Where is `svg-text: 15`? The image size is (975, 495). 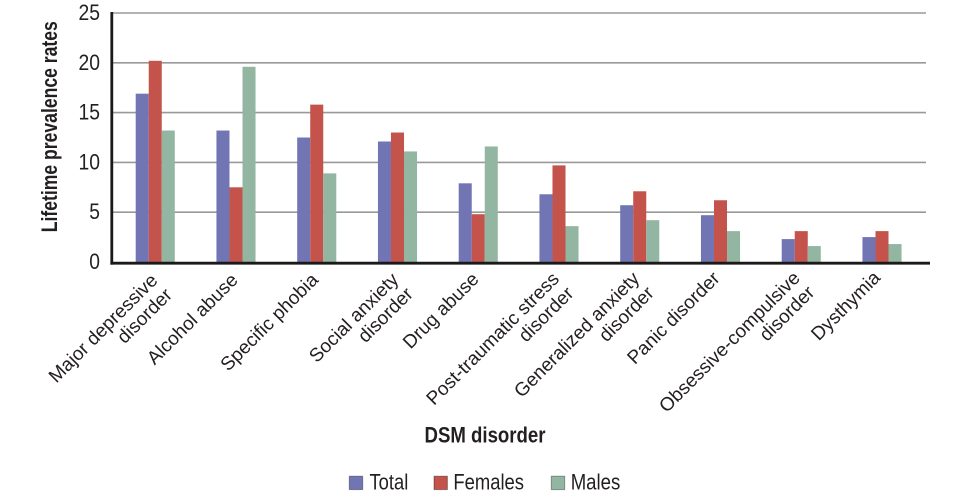
svg-text: 15 is located at coordinates (90, 112).